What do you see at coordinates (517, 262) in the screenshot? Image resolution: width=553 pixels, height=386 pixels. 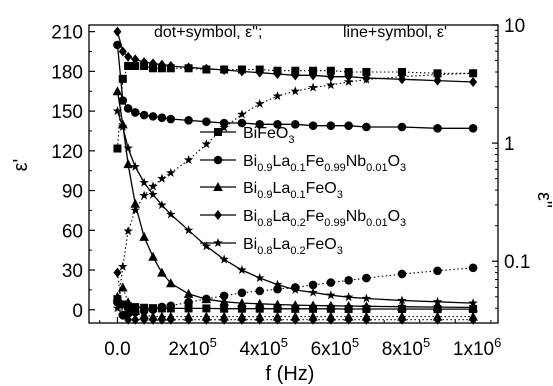 I see `y-right-tick-label: 0.1` at bounding box center [517, 262].